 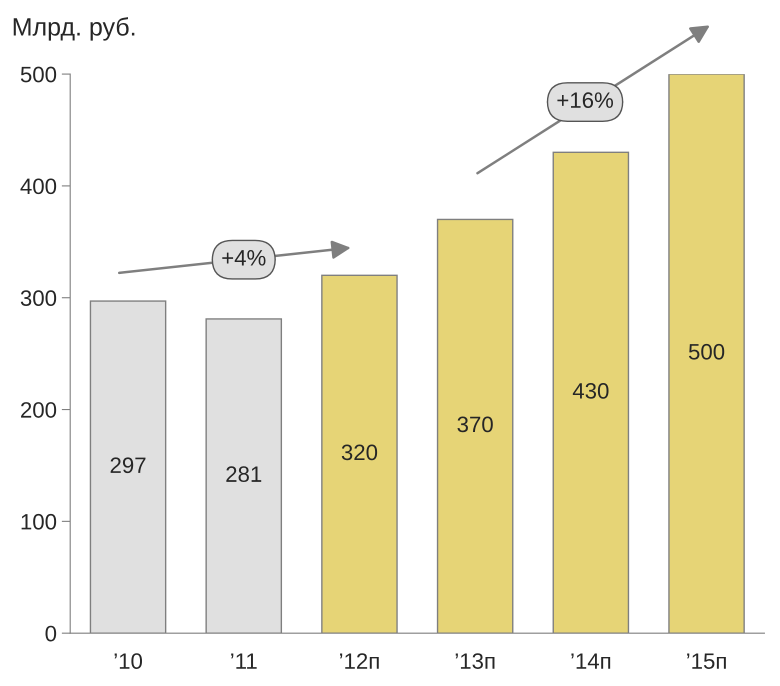 What do you see at coordinates (706, 661) in the screenshot?
I see `x-tick-label: ’15п` at bounding box center [706, 661].